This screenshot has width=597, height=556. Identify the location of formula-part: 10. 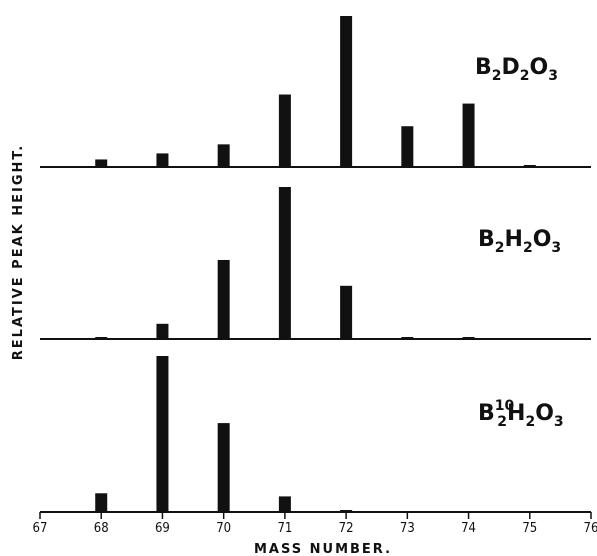
(505, 406).